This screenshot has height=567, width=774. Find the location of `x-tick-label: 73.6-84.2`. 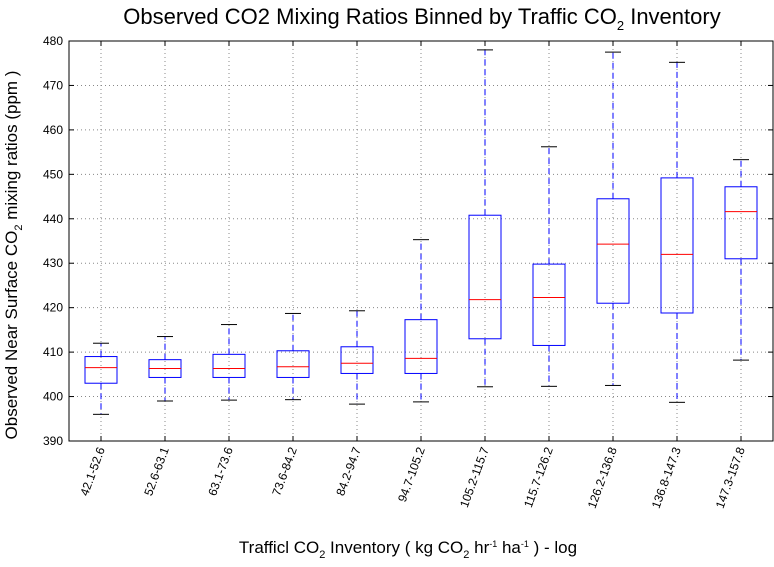

x-tick-label: 73.6-84.2 is located at coordinates (284, 471).